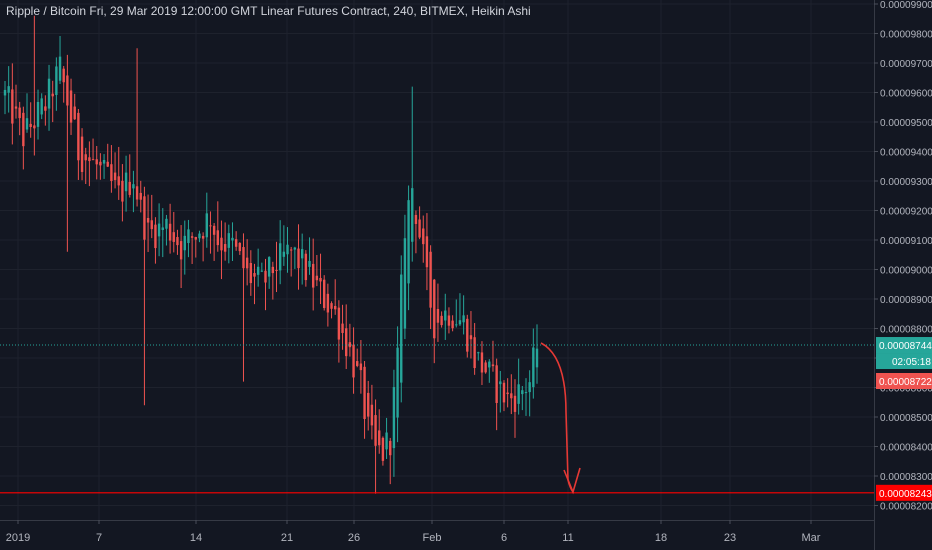  Describe the element at coordinates (911, 362) in the screenshot. I see `countdown-badge: 02:05:18` at that location.